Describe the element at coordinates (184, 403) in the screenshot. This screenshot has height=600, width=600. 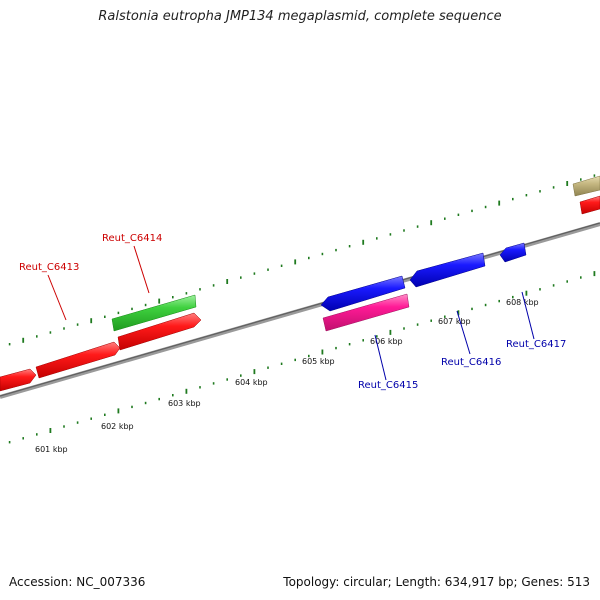
I see `ruler-label-603: 603 kbp` at that location.